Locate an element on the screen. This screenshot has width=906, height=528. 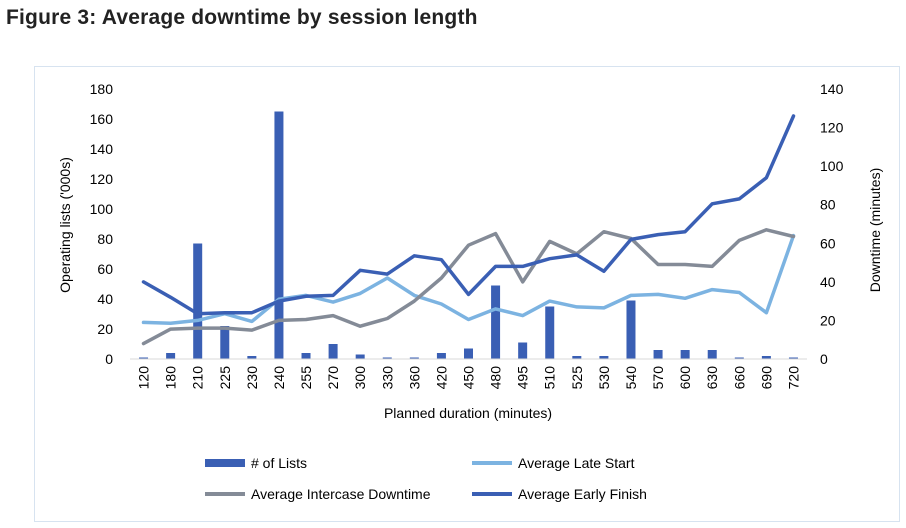
left-axis-title: Operating lists ('000s) is located at coordinates (65, 225).